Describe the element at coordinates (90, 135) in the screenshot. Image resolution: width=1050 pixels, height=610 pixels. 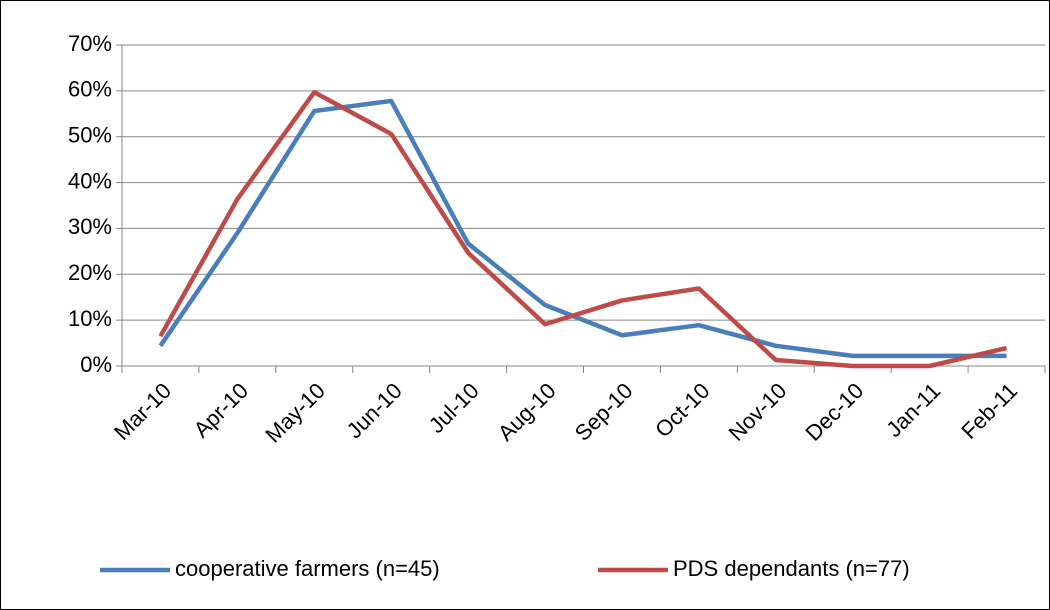
I see `y-tick-label: 50%` at that location.